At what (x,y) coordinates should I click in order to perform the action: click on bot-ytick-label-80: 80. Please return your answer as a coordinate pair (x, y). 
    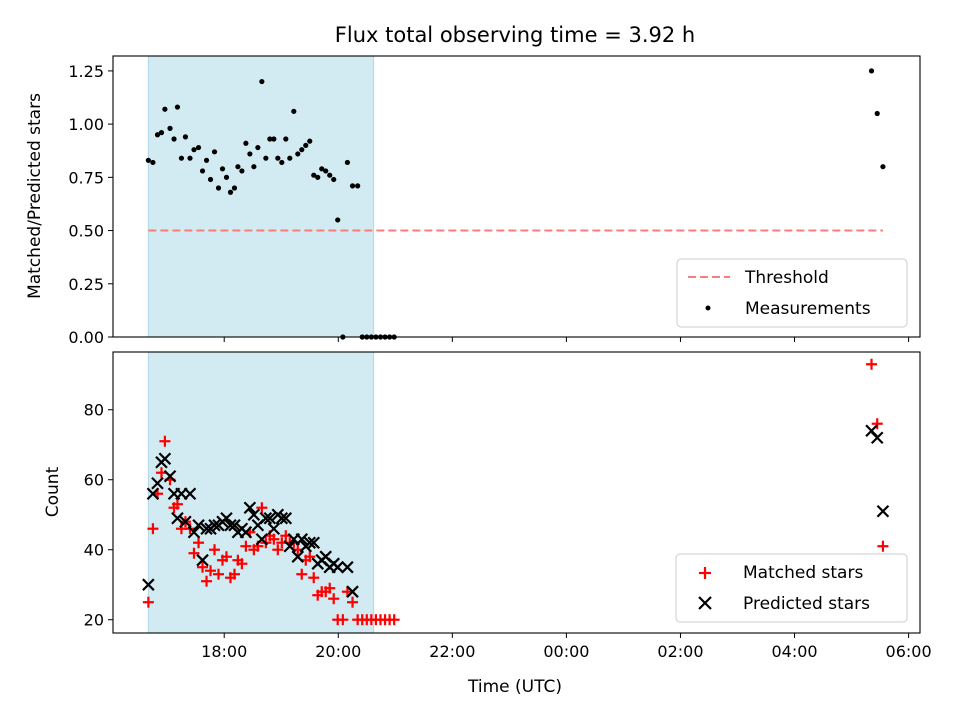
    Looking at the image, I should click on (94, 410).